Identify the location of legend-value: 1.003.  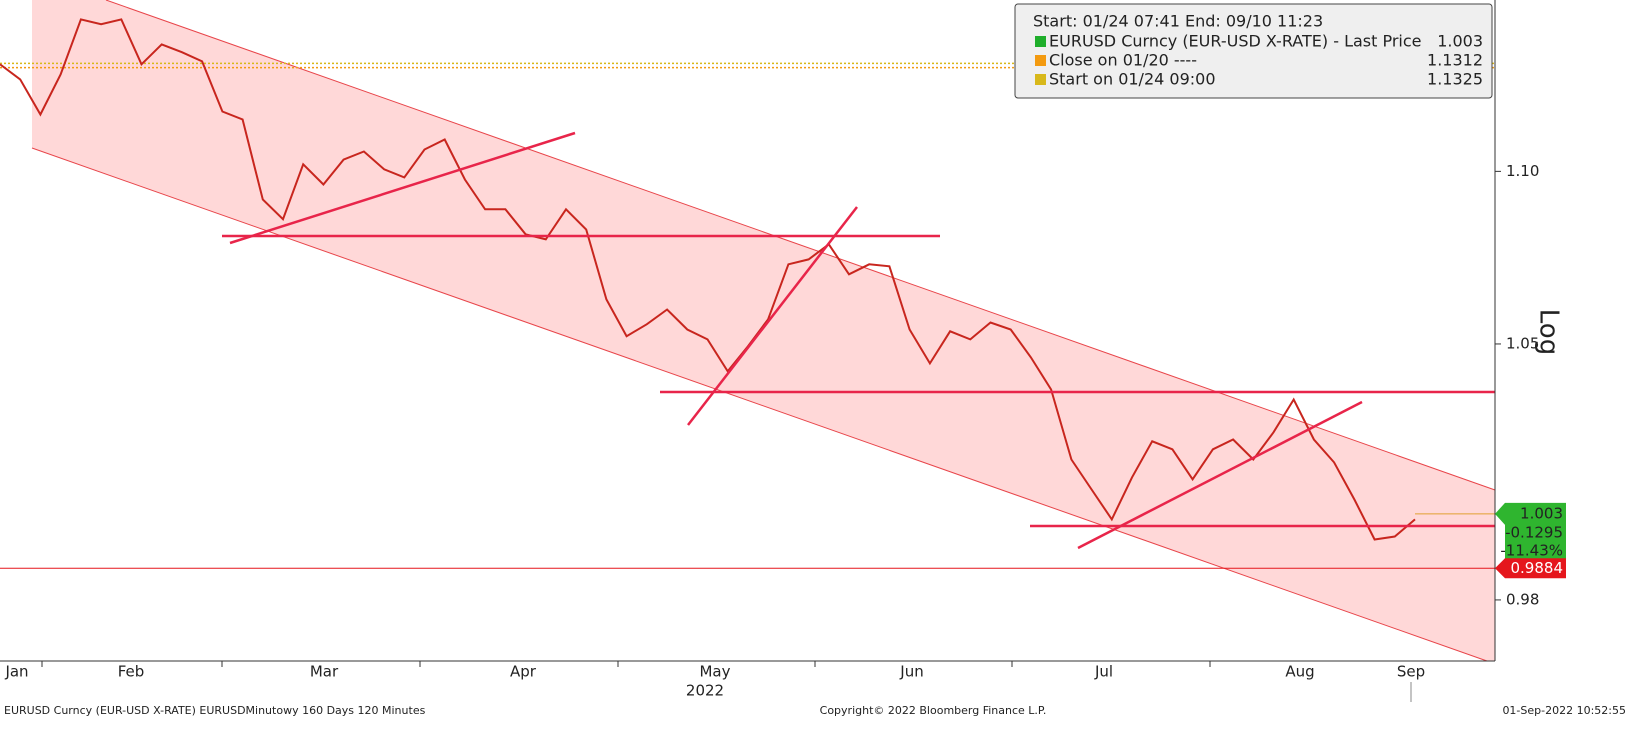
(1460, 41).